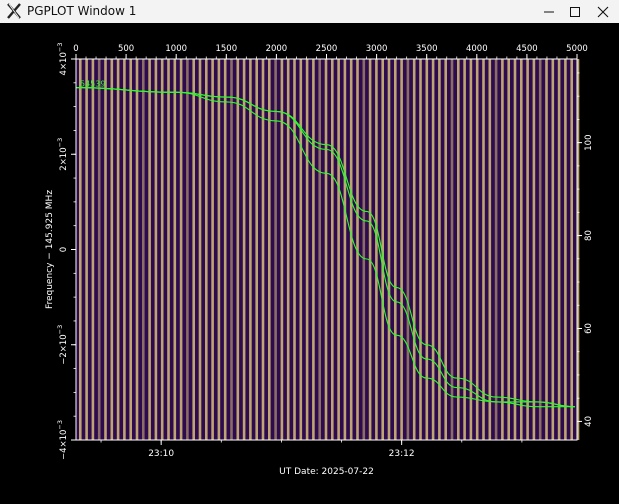 This screenshot has width=619, height=504. I want to click on top-axis-tick-label: 2000, so click(277, 49).